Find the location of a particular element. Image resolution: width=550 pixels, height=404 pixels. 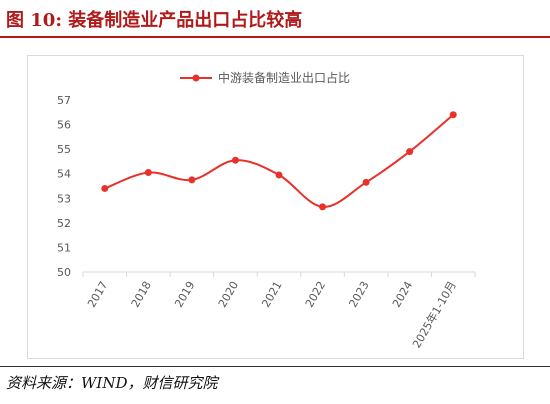

legend-label: 中游装备制造业出口占比 is located at coordinates (284, 77).